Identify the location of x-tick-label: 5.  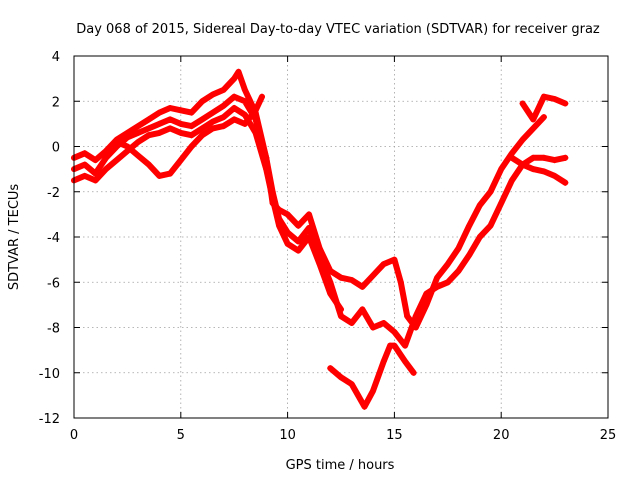
(181, 435).